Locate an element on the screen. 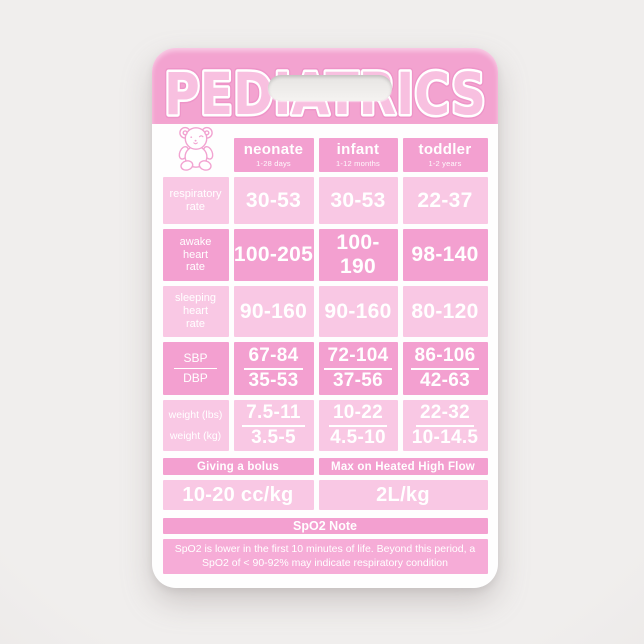 The image size is (644, 644). bolus-header: Giving a bolus is located at coordinates (238, 466).